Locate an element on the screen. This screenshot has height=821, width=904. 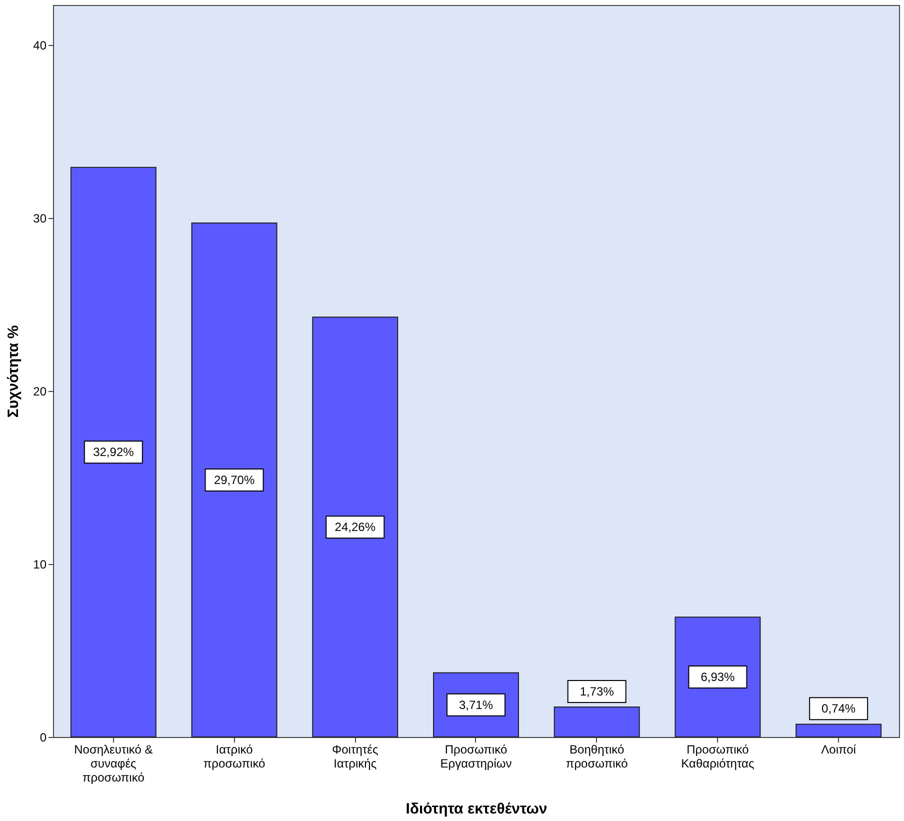
data-label: 24,26% is located at coordinates (355, 527).